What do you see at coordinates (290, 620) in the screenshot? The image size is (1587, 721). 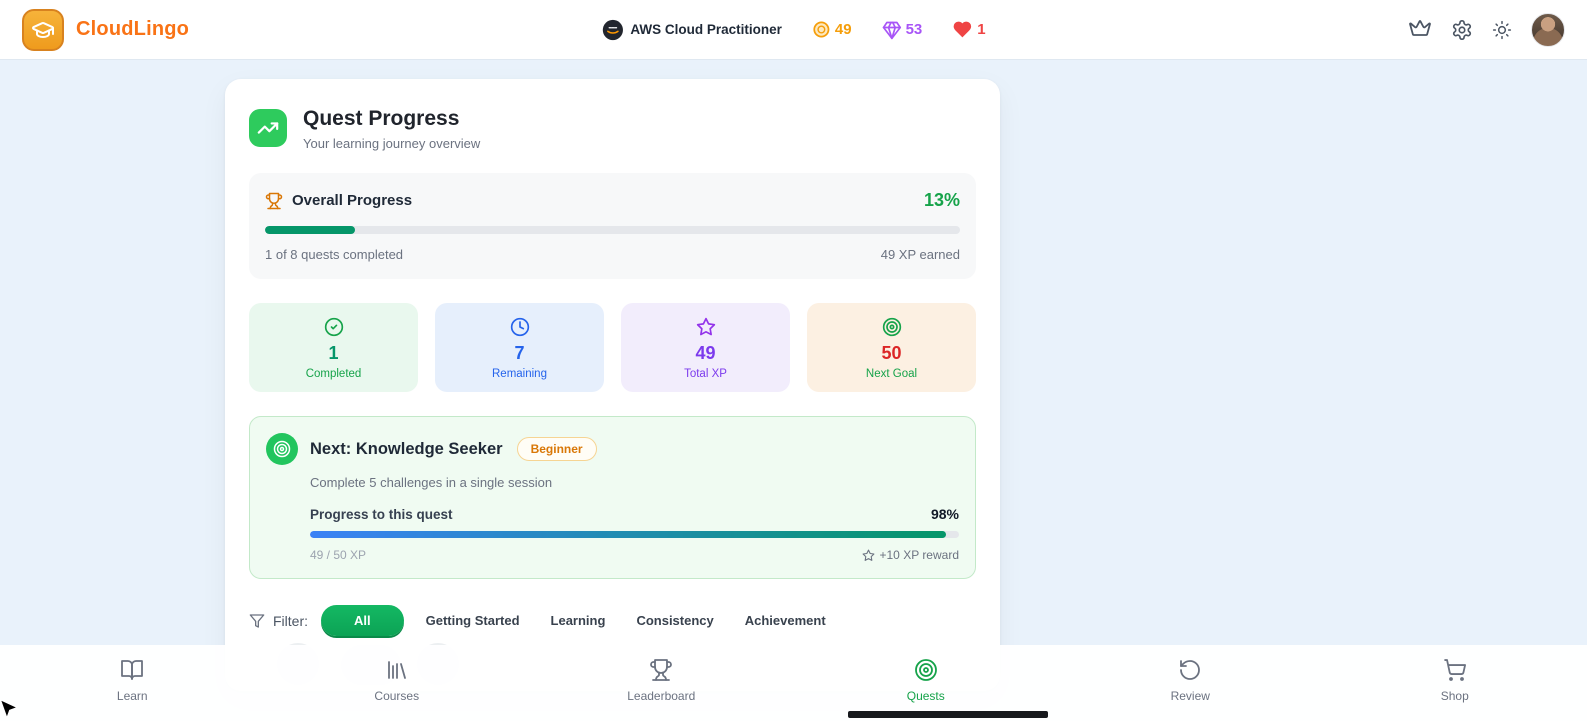 I see `filter-label-text: Filter:` at bounding box center [290, 620].